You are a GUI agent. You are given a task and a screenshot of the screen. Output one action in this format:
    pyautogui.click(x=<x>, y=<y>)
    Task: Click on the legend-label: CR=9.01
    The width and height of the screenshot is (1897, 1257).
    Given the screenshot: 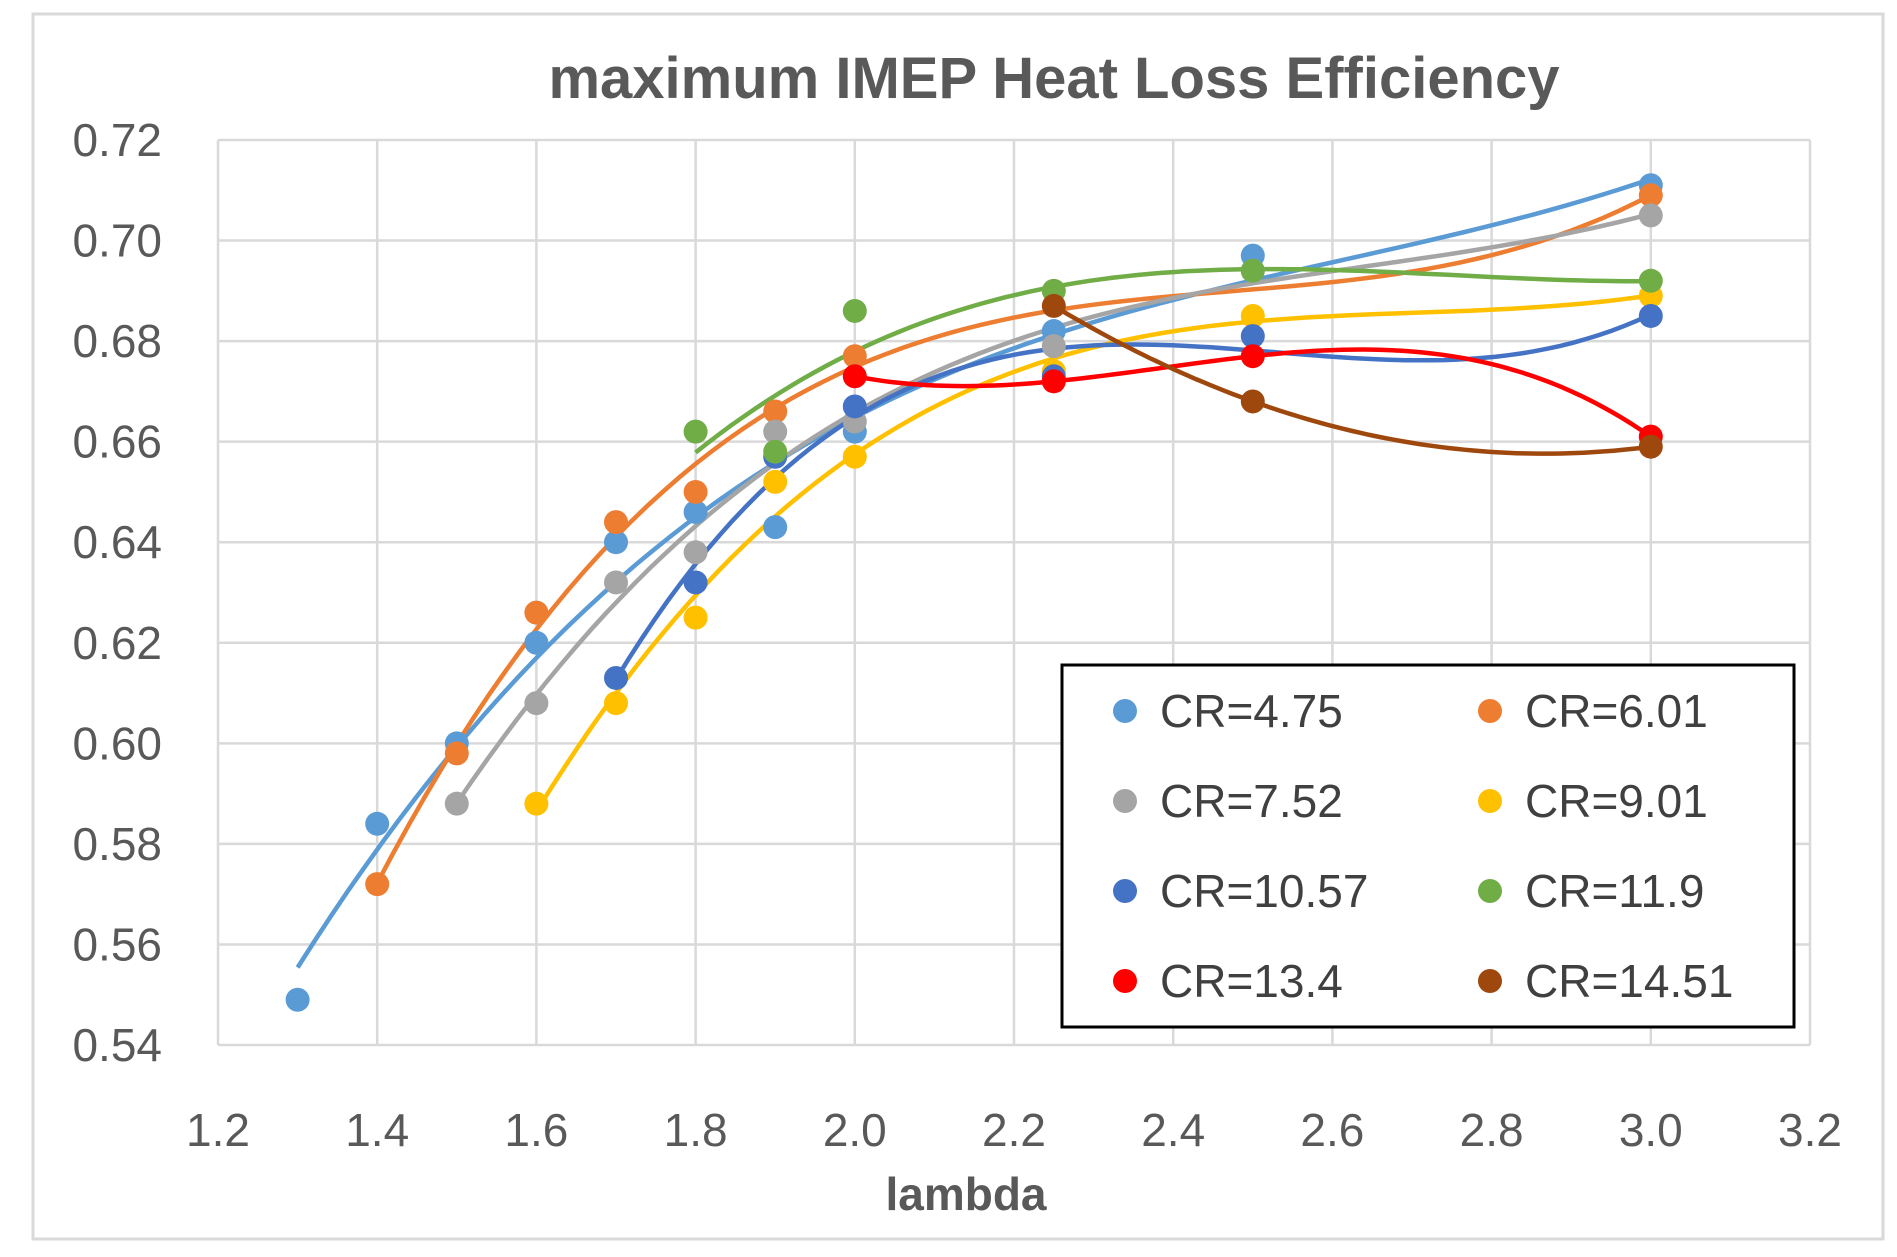 What is the action you would take?
    pyautogui.click(x=1616, y=801)
    